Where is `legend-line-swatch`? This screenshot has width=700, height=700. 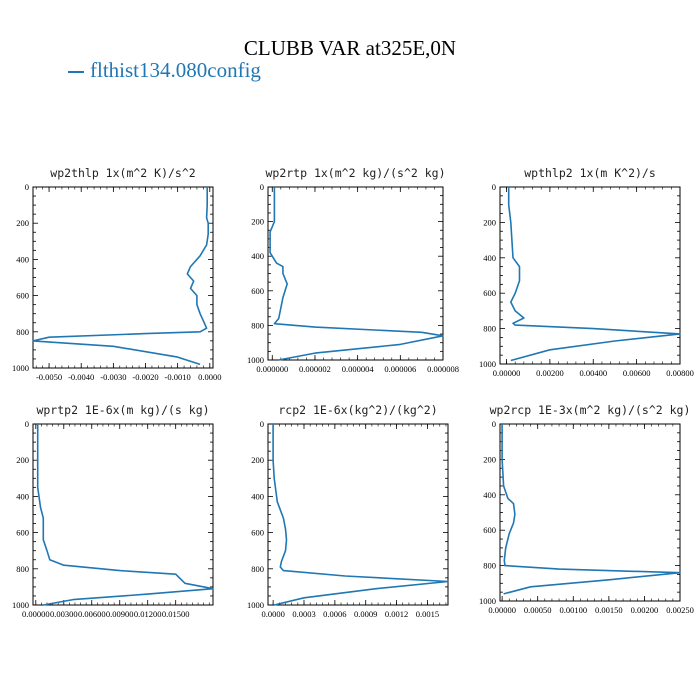 legend-line-swatch is located at coordinates (76, 72).